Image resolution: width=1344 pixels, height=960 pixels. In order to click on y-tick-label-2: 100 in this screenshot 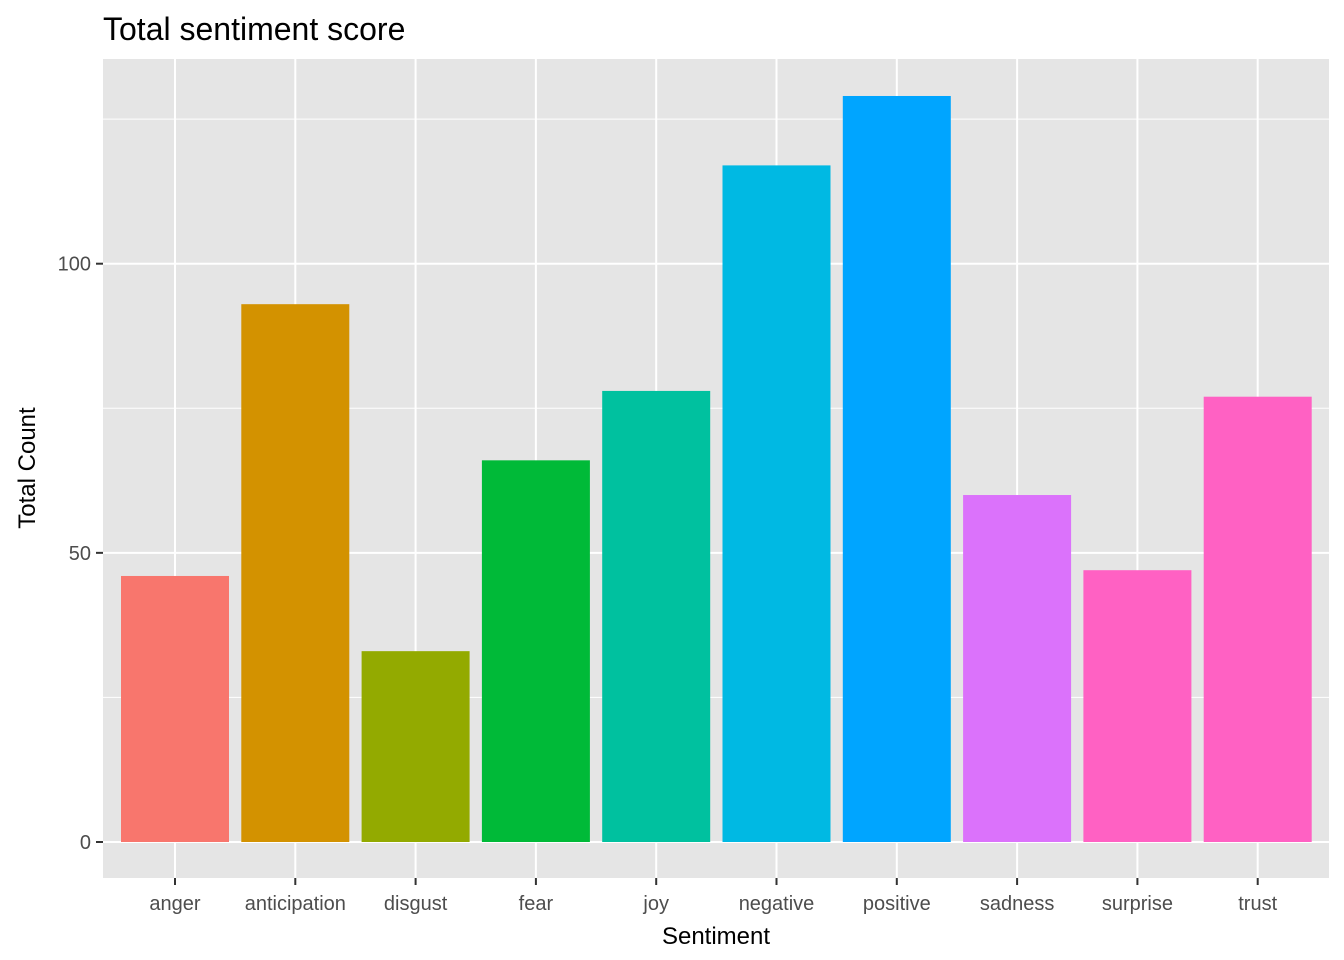, I will do `click(74, 265)`.